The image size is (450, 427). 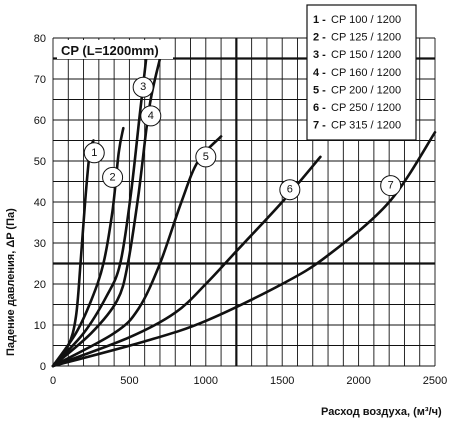 I want to click on legend-box, so click(x=361, y=72).